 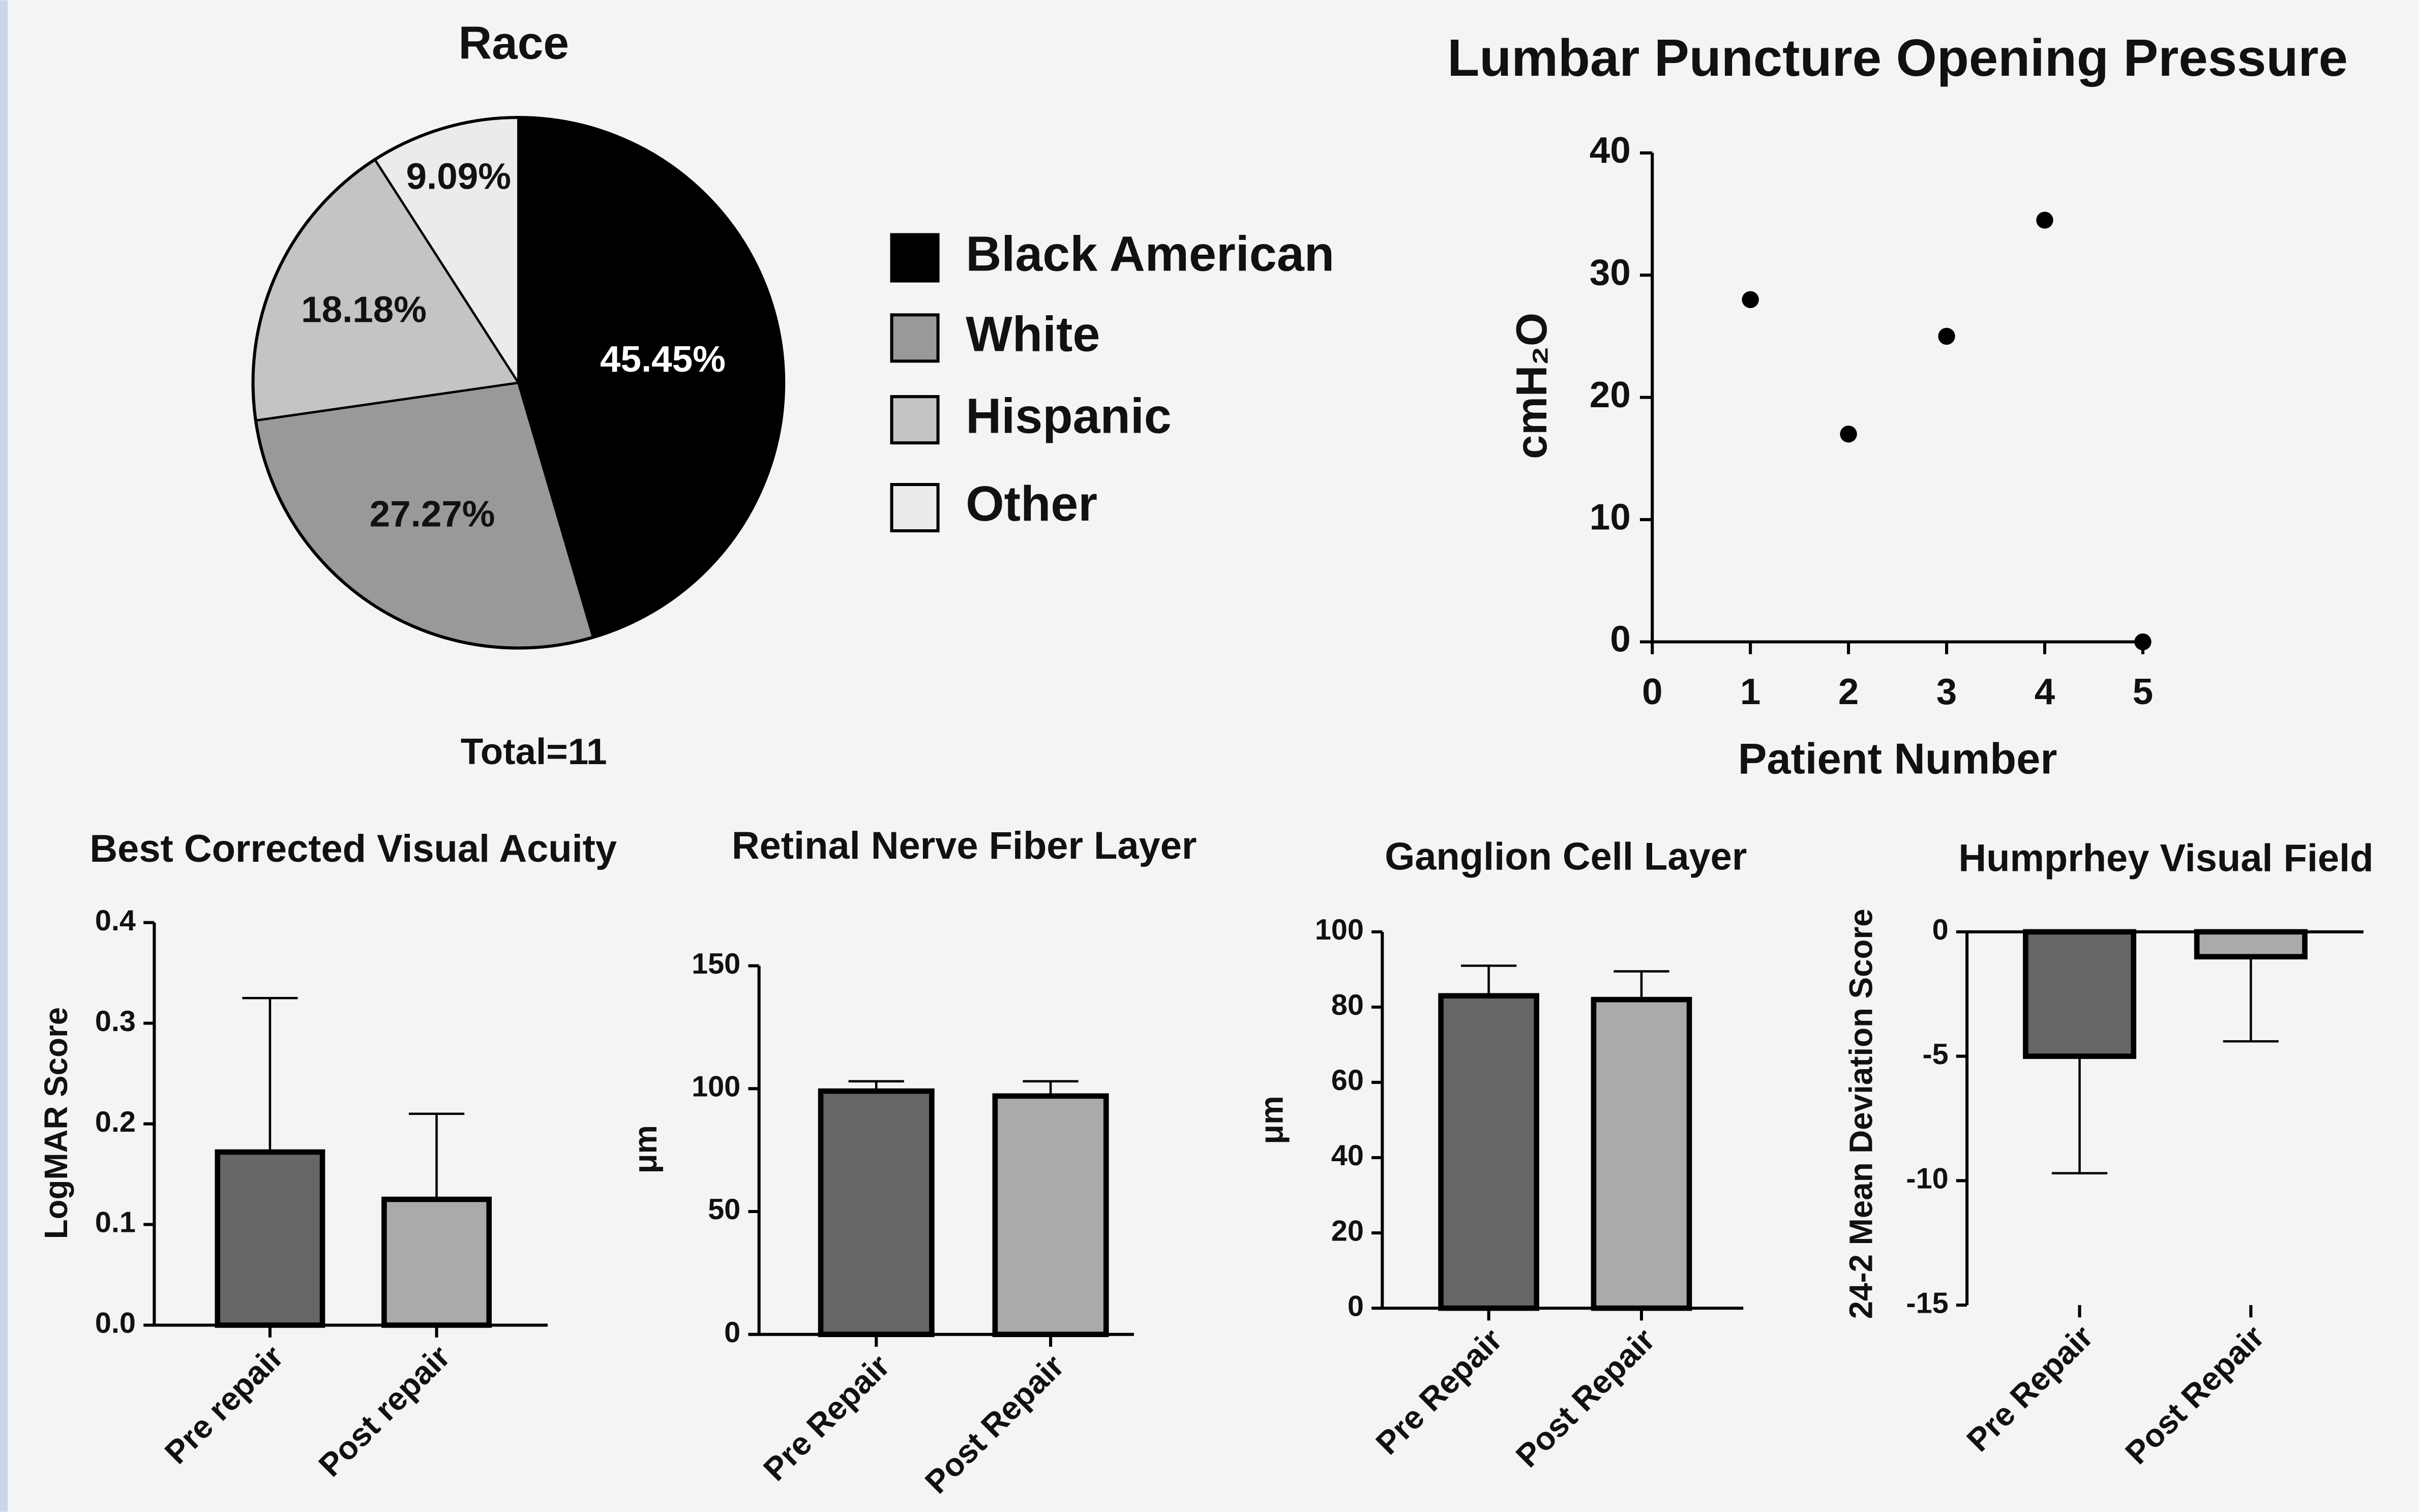 I want to click on x-tick-label: Pre repair, so click(x=224, y=1405).